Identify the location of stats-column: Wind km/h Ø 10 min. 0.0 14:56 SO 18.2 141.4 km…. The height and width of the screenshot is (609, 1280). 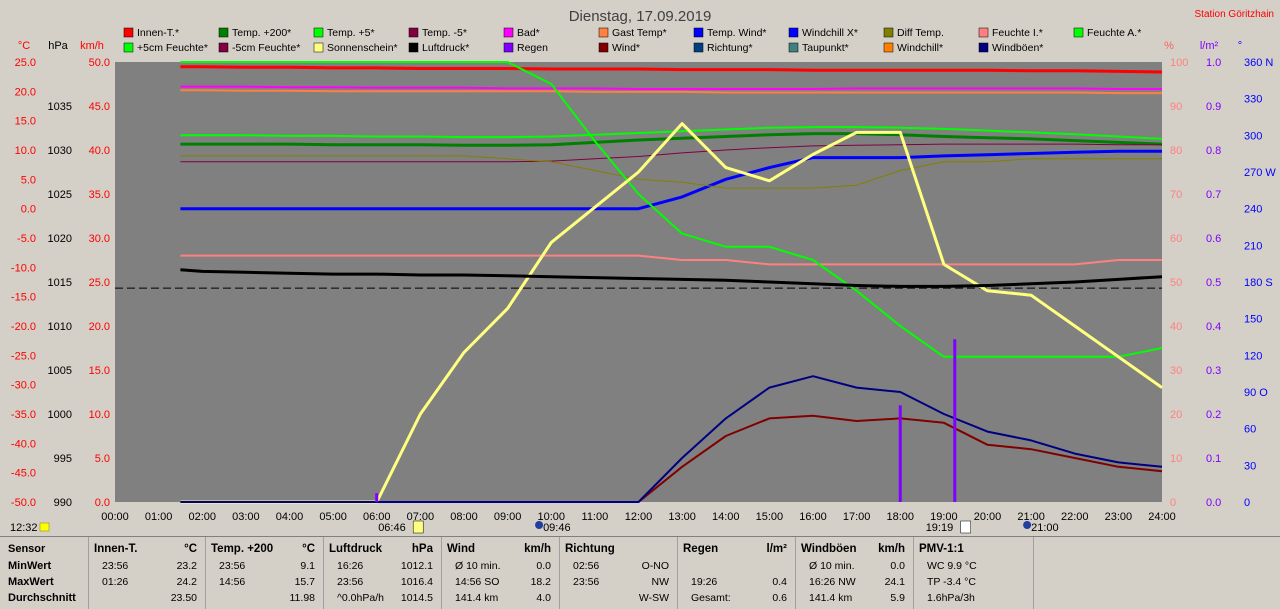
(500, 573).